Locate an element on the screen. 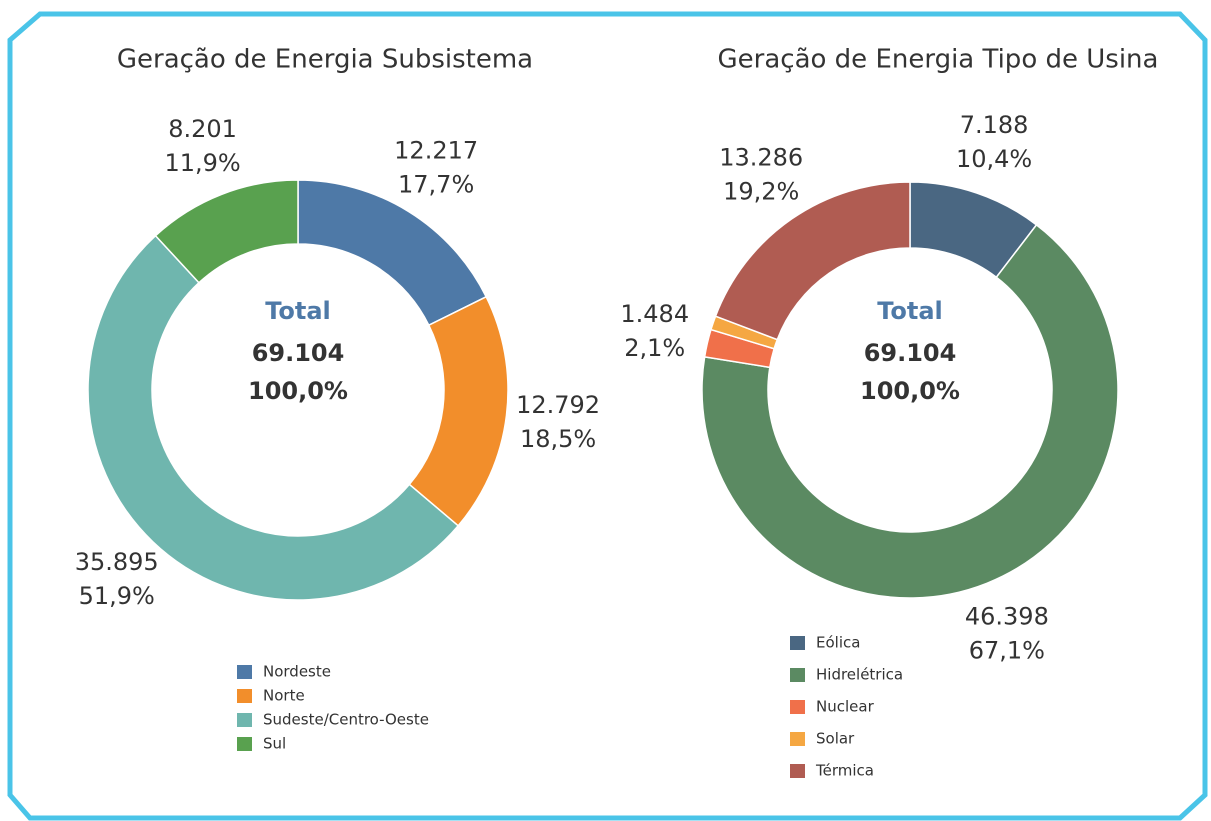 The height and width of the screenshot is (821, 1211). percent-label: 10,4% is located at coordinates (994, 159).